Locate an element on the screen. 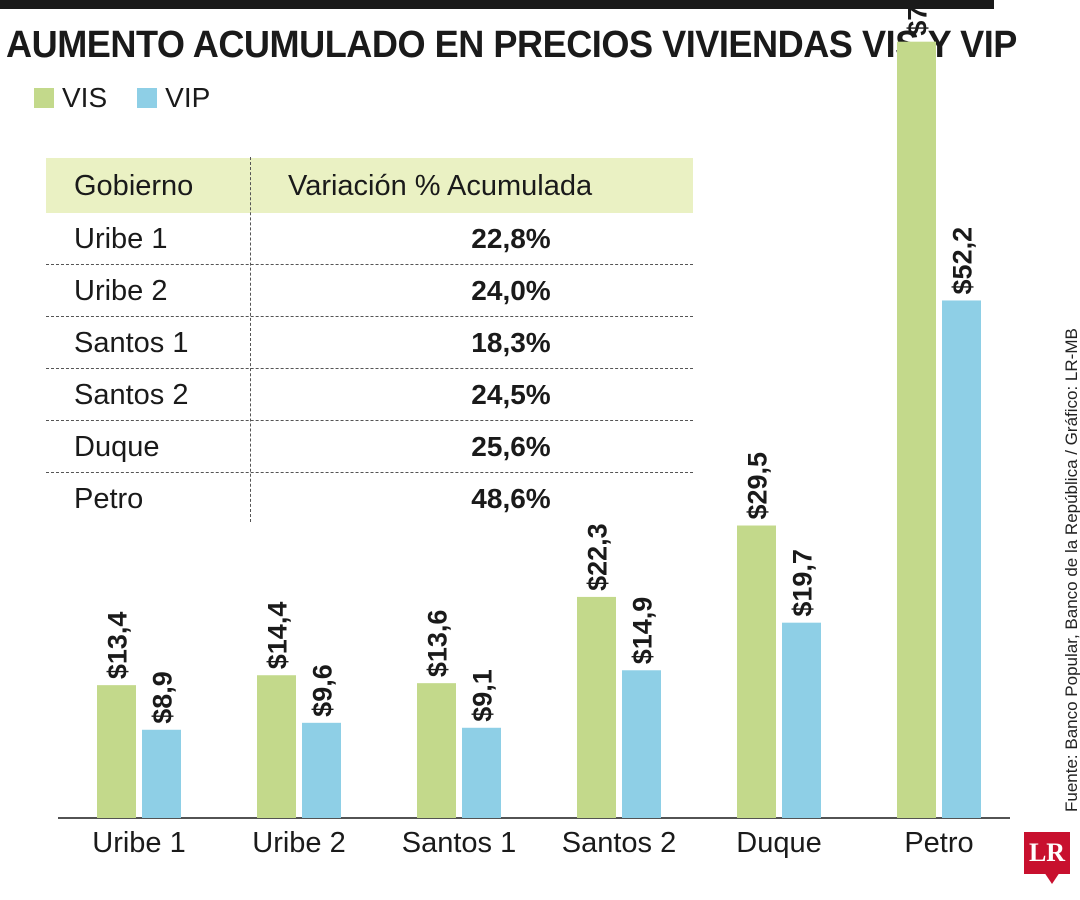 The width and height of the screenshot is (1080, 900). row-variacion: 24,0% is located at coordinates (511, 290).